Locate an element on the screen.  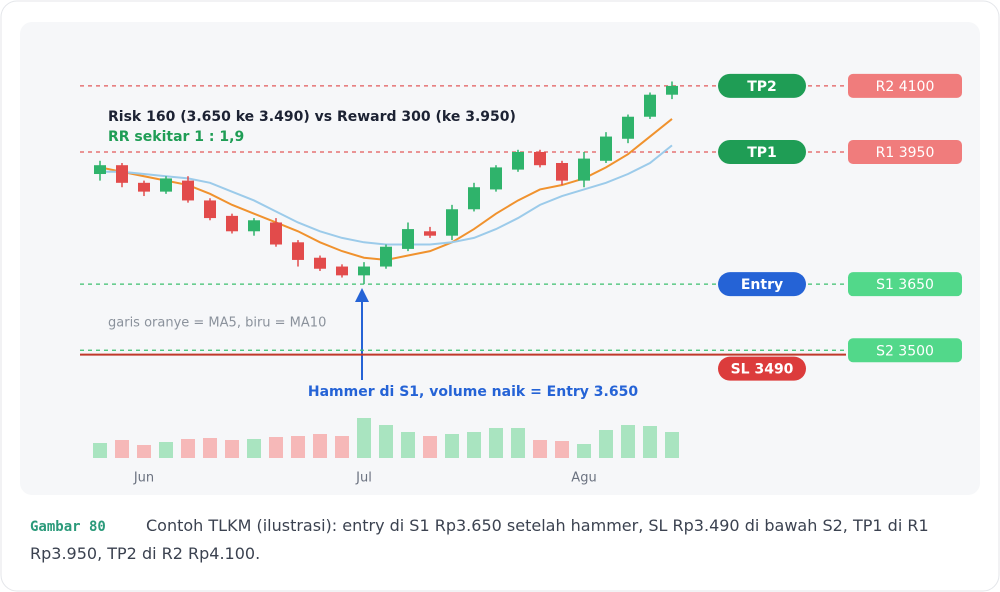
level-tag-label: R1 3950 is located at coordinates (905, 153).